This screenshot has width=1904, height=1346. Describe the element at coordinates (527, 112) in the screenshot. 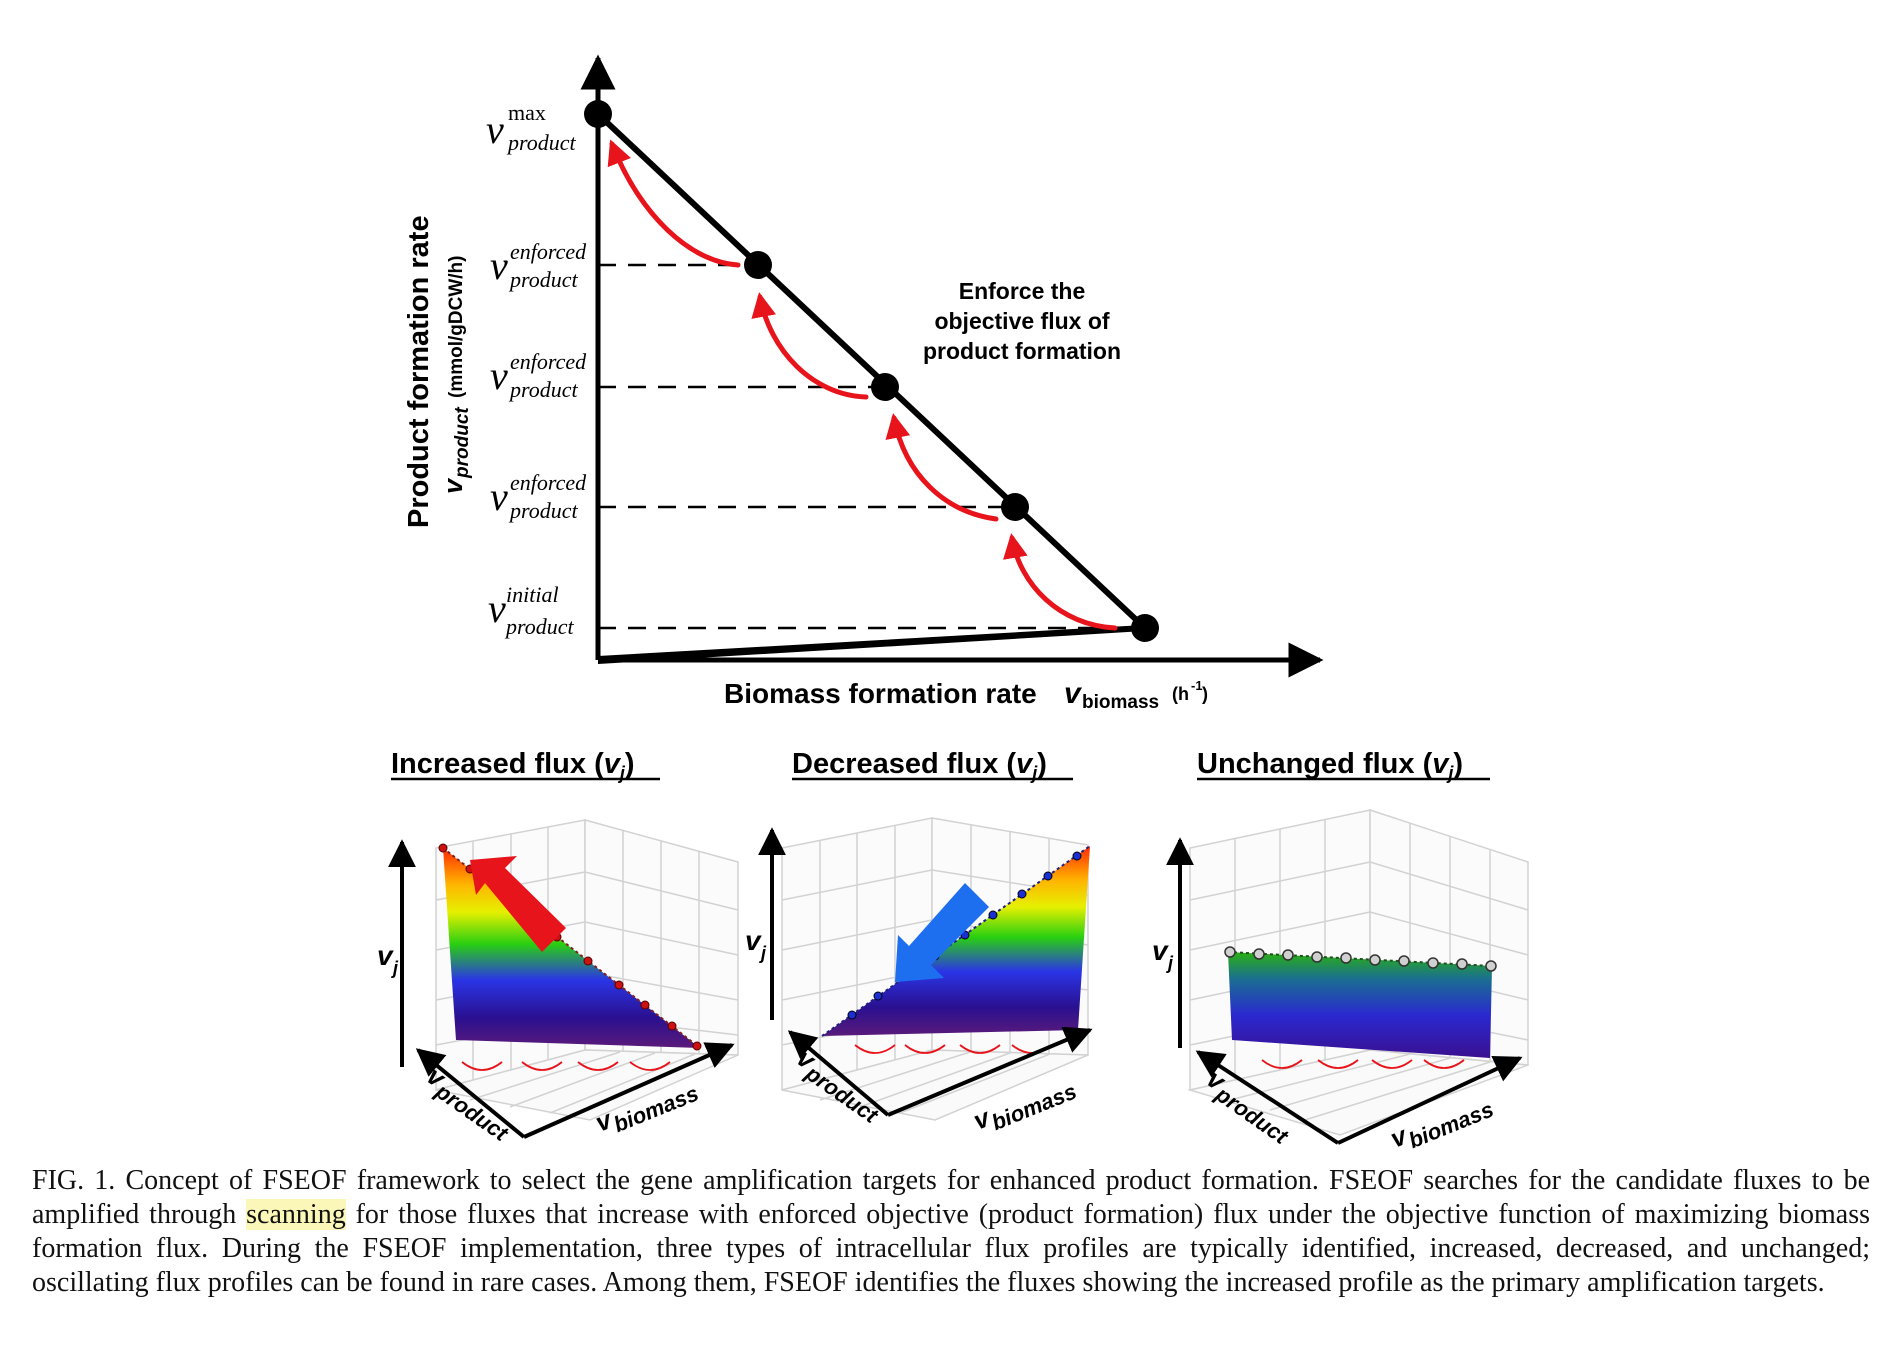

I see `svg-text: max` at that location.